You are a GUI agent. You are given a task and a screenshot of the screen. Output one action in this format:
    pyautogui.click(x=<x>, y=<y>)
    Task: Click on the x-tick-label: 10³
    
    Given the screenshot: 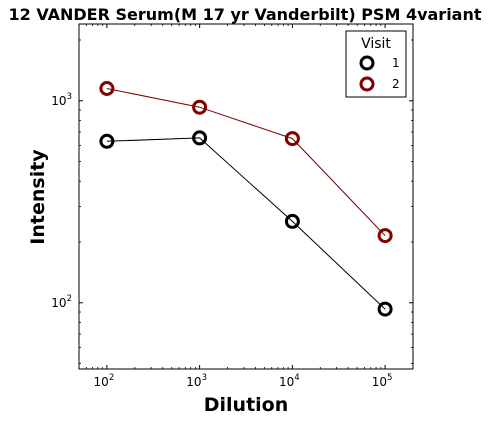 What is the action you would take?
    pyautogui.click(x=196, y=381)
    